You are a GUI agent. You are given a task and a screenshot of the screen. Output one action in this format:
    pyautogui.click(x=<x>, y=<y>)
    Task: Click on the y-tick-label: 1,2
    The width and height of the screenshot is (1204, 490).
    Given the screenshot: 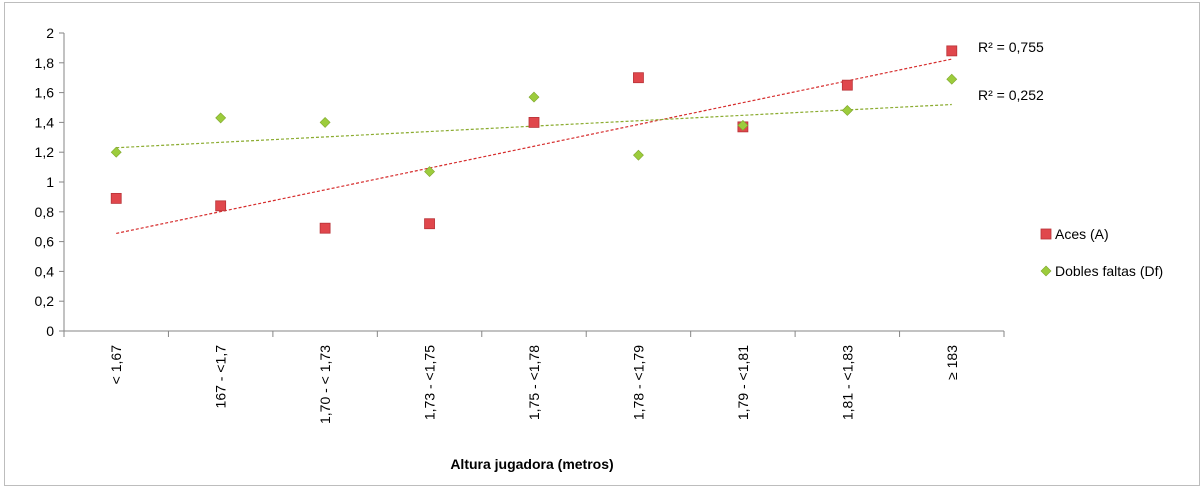 What is the action you would take?
    pyautogui.click(x=45, y=152)
    